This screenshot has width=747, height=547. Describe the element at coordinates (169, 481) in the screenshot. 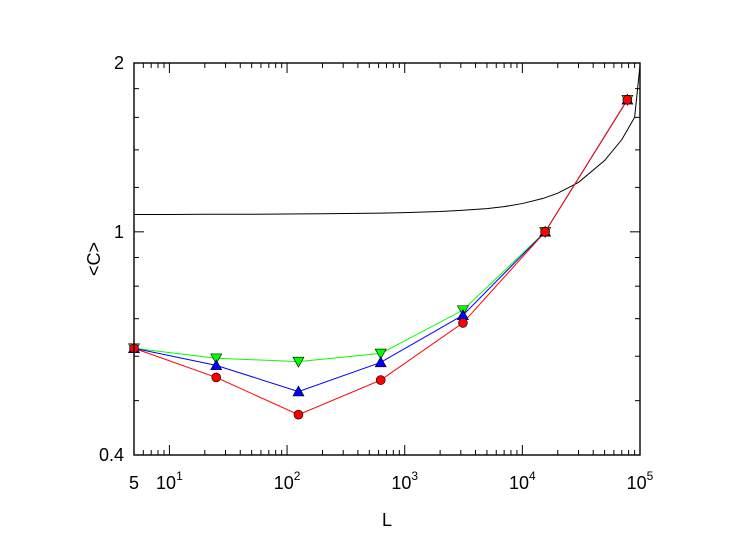

I see `x-tick-label: 10¹` at that location.